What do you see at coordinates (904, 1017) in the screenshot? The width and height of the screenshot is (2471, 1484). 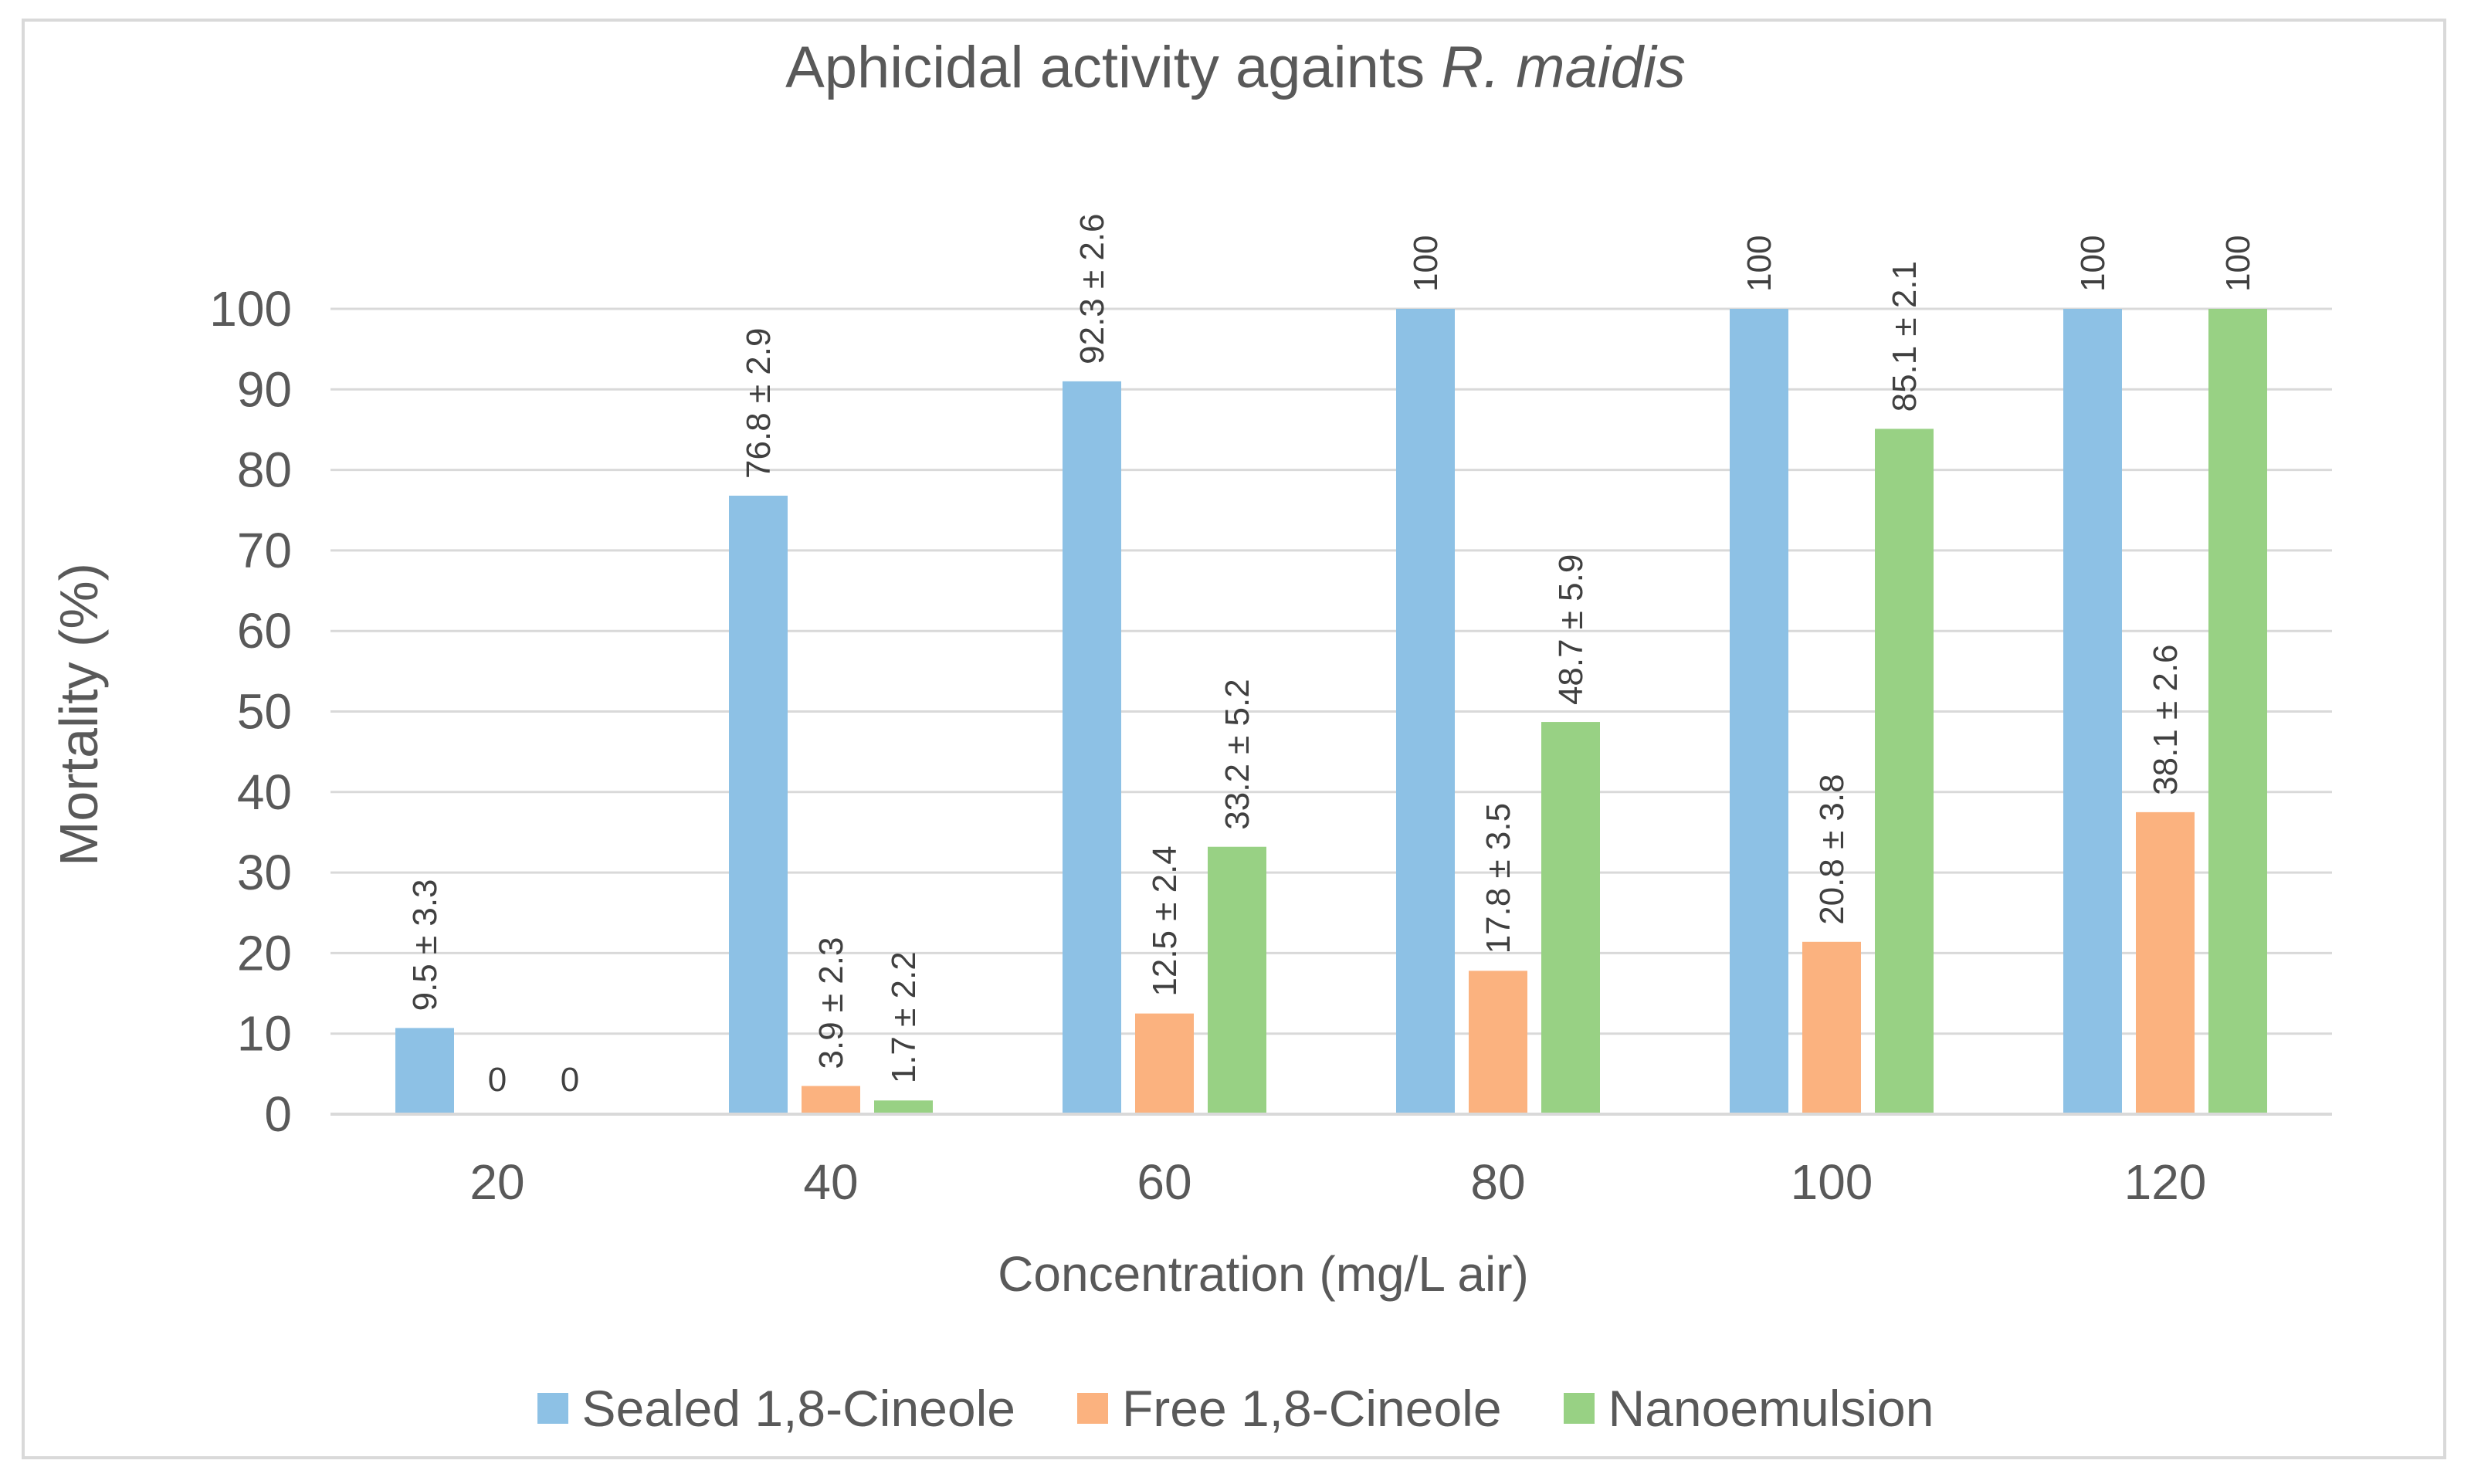 I see `data-label: 1.7 ± 2.2` at bounding box center [904, 1017].